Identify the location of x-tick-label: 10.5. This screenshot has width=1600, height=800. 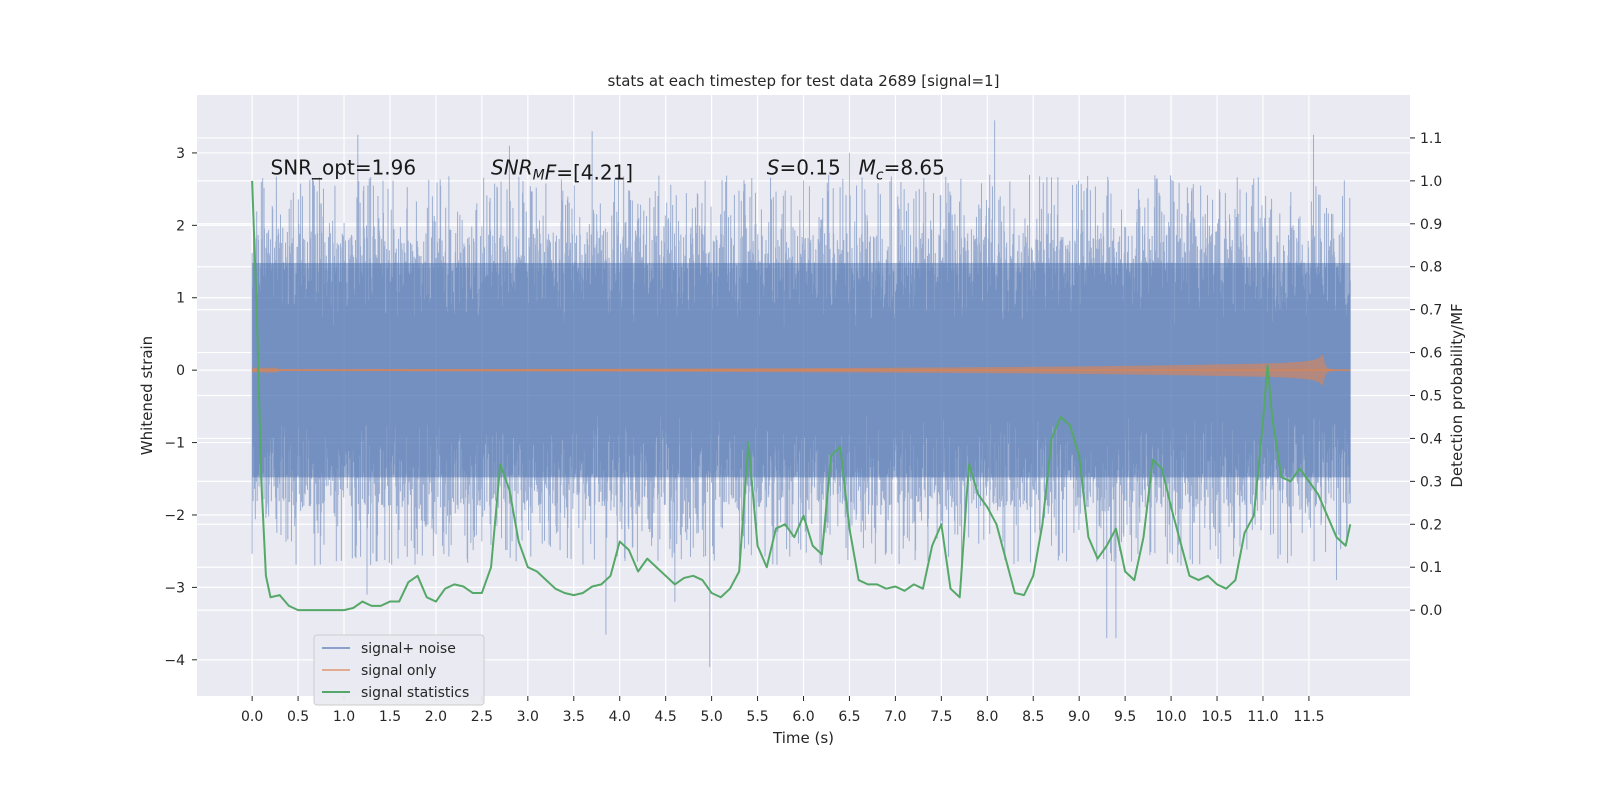
(1216, 717).